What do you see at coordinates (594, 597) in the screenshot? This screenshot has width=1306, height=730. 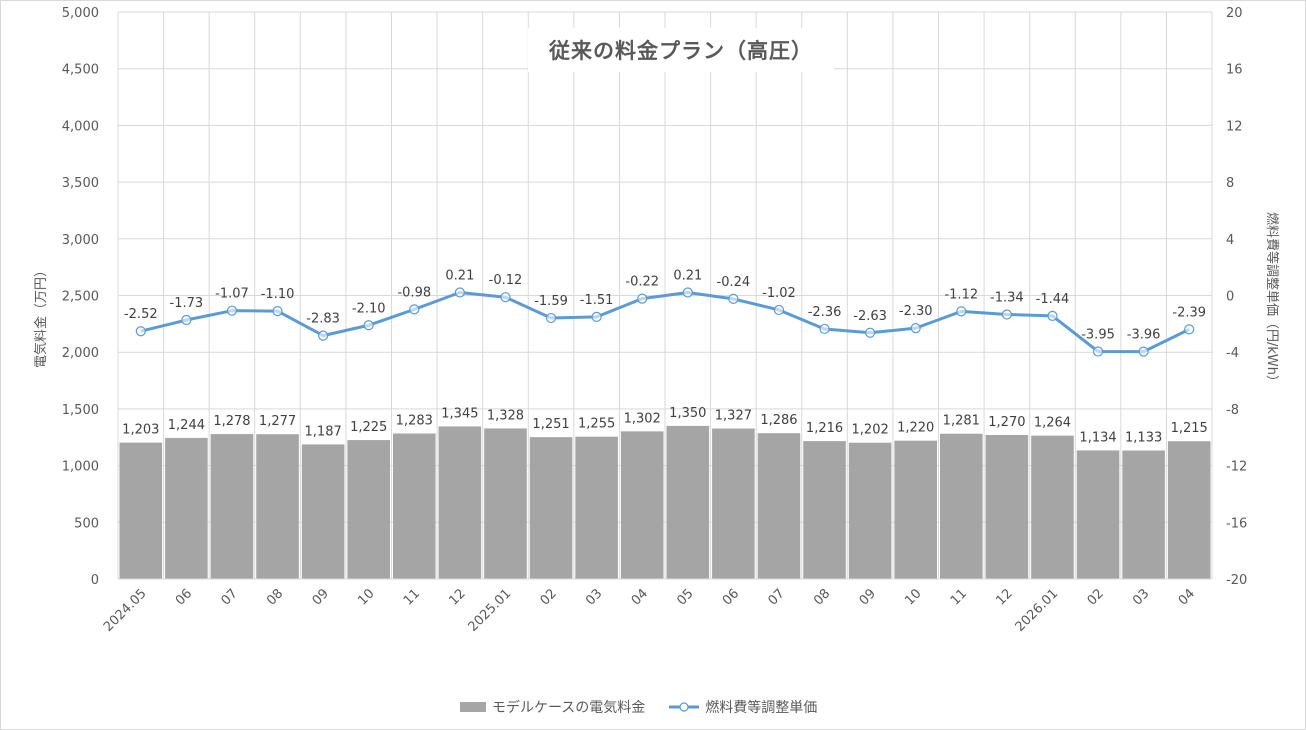 I see `x-axis-tick-label: 03` at bounding box center [594, 597].